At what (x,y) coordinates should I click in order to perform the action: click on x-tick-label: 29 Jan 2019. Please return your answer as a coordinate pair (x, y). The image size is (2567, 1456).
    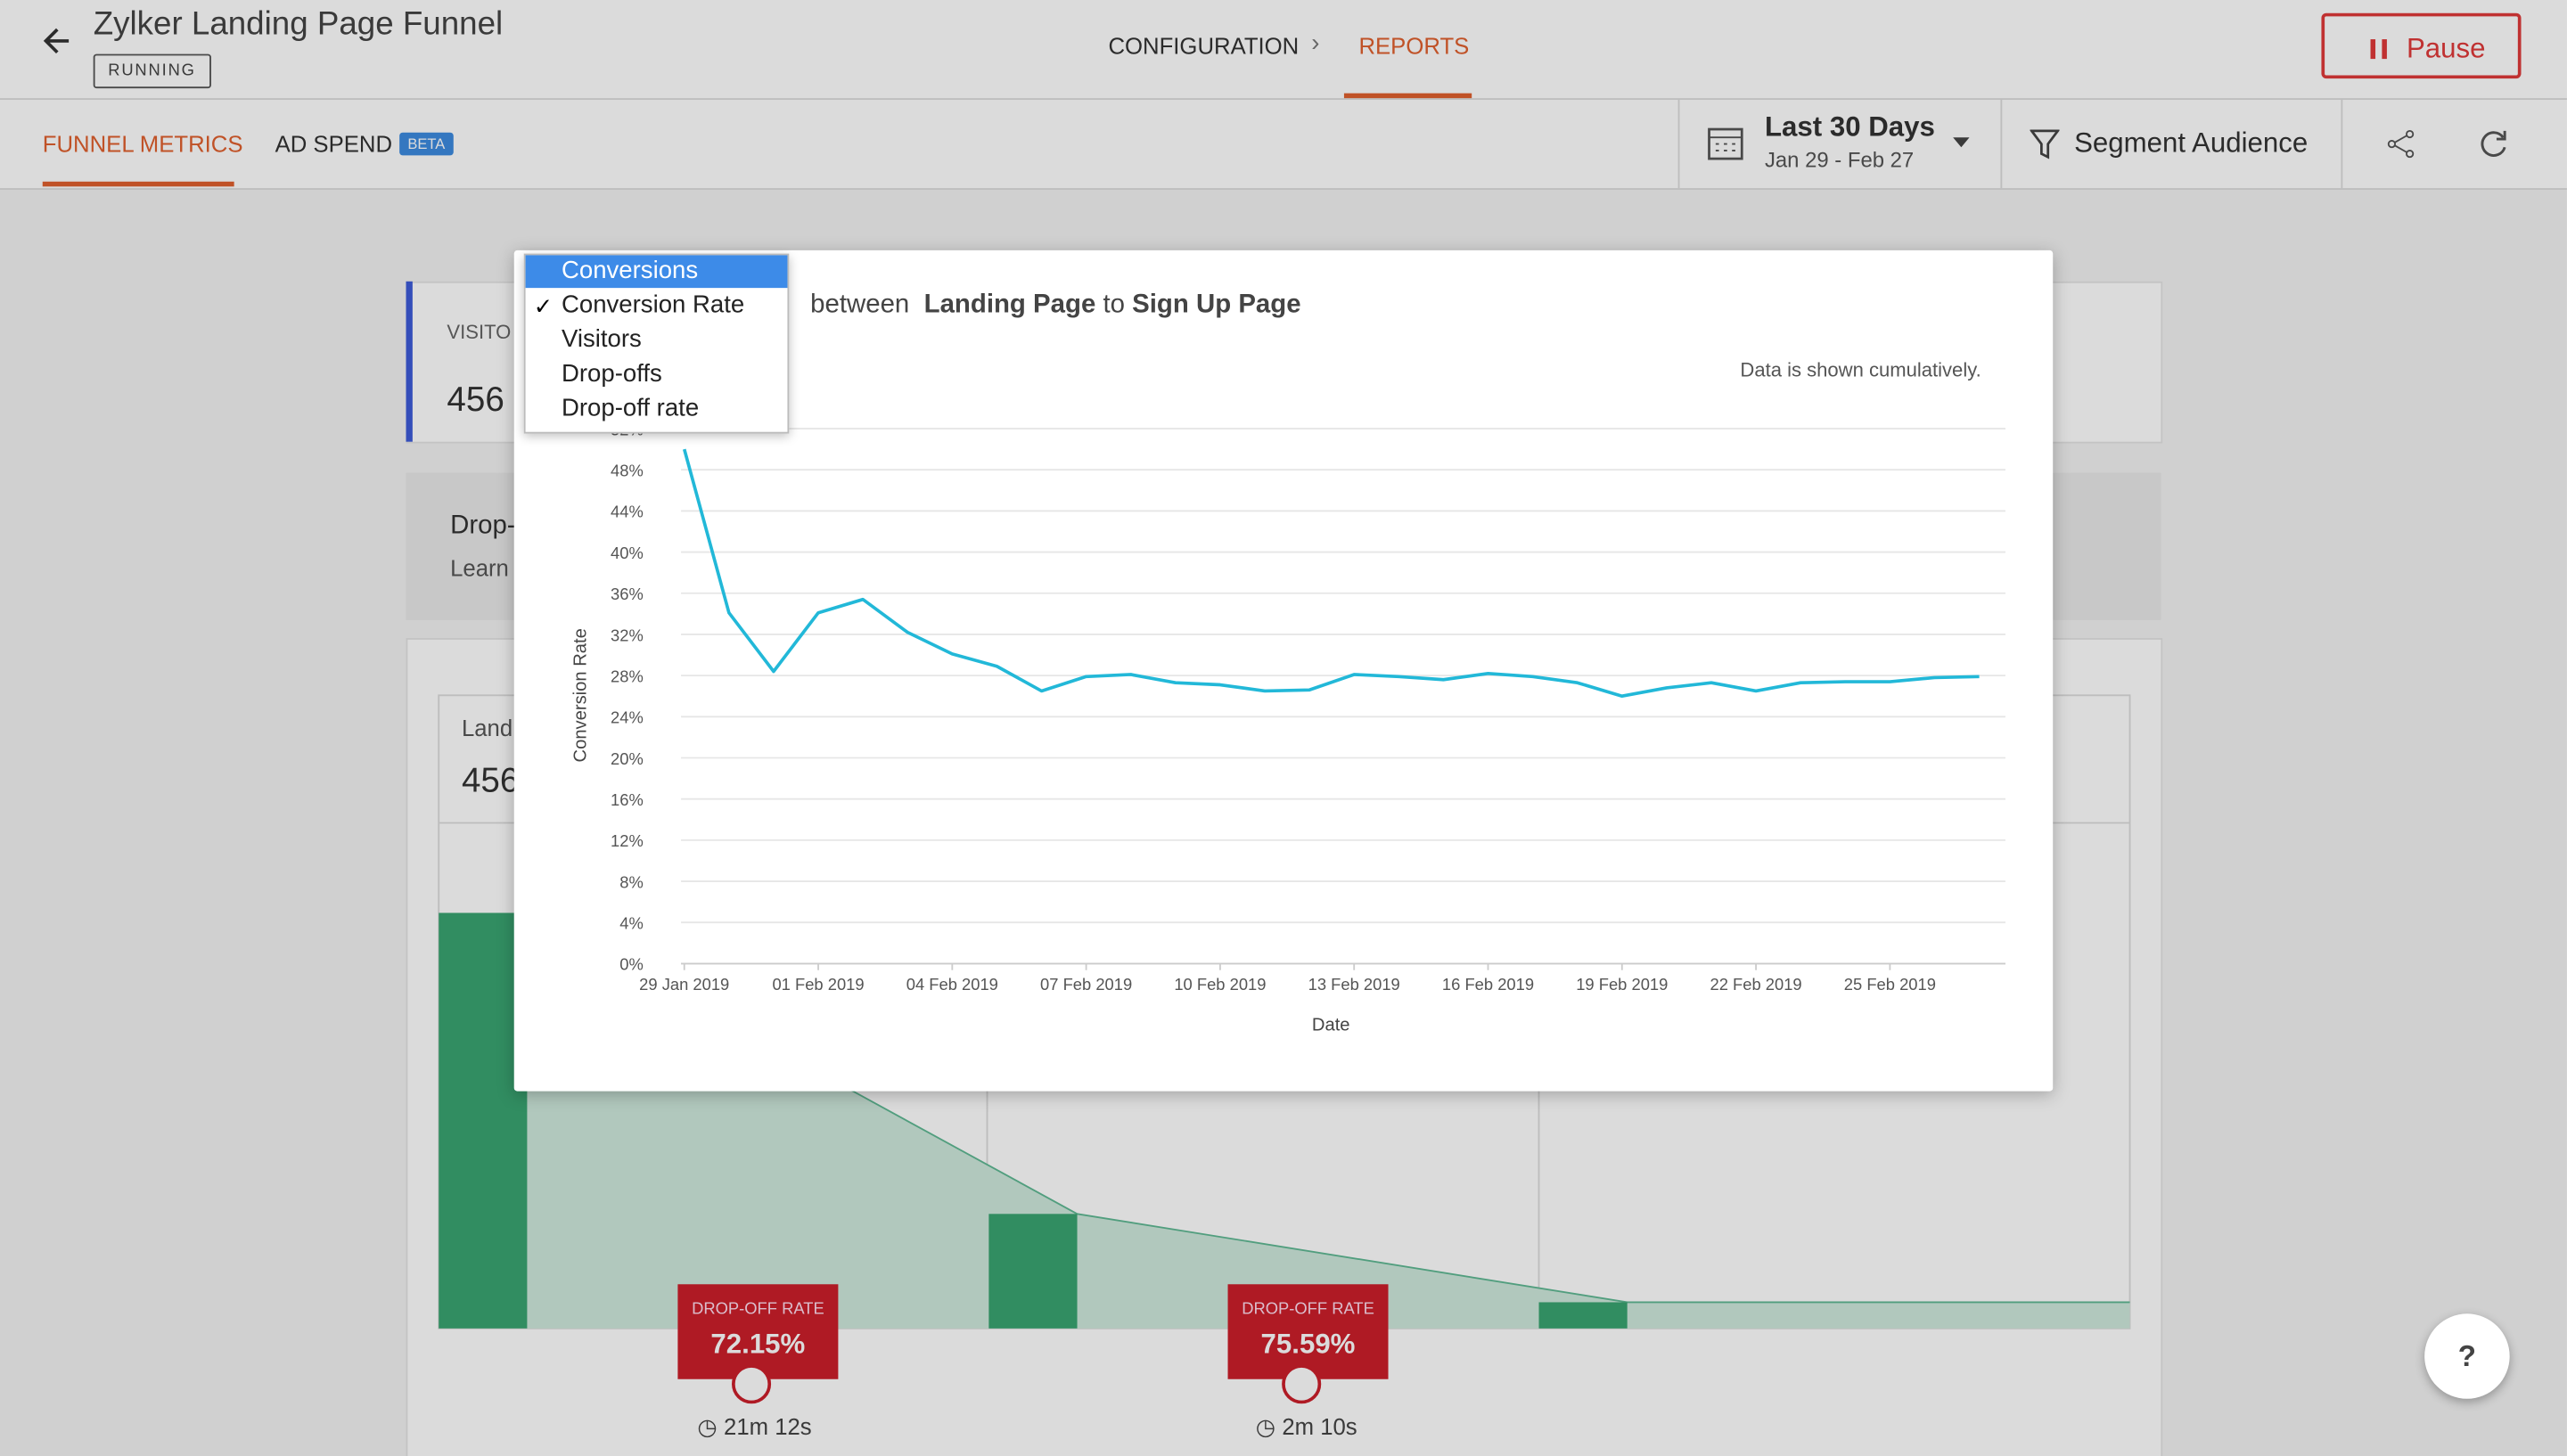
    Looking at the image, I should click on (684, 985).